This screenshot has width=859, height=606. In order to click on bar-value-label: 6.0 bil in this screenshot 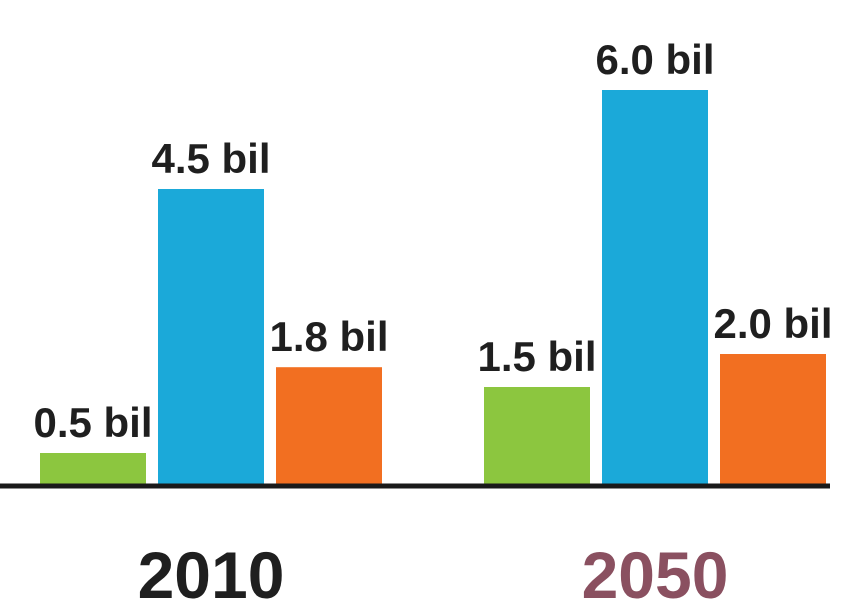, I will do `click(654, 59)`.